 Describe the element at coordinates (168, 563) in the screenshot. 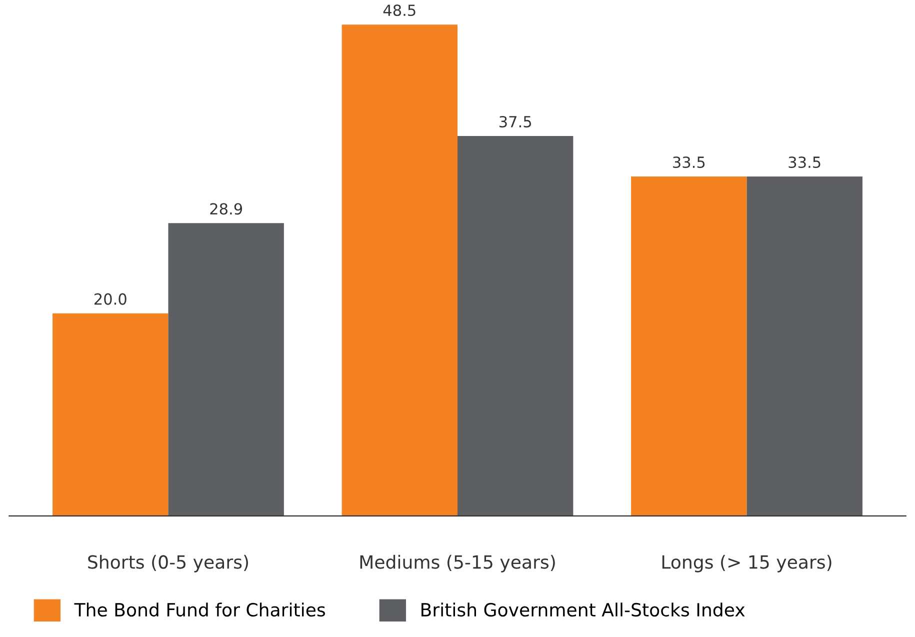

I see `x-tick-label: Shorts (0-5 years)` at that location.